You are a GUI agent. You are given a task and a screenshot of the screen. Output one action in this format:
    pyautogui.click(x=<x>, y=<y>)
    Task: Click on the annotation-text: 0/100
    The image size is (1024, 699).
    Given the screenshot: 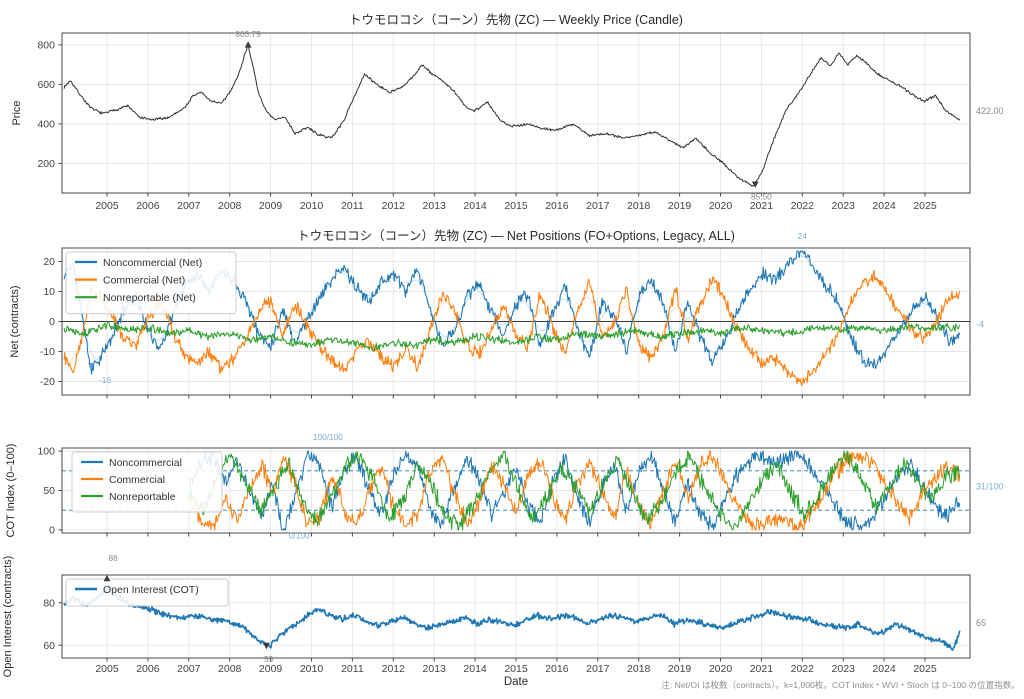 What is the action you would take?
    pyautogui.click(x=299, y=536)
    